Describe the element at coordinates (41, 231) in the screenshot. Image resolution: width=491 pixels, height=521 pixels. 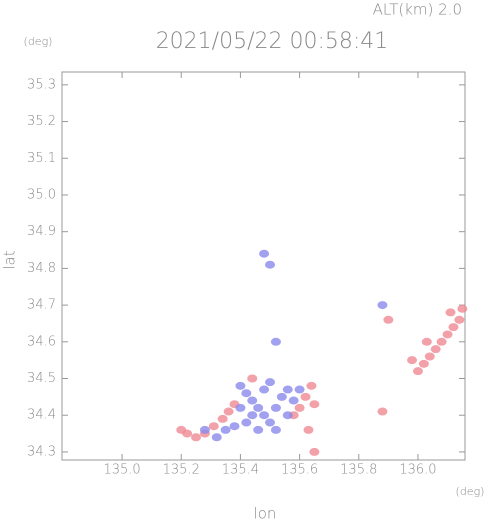
I see `y-tick-label: 34.9` at that location.